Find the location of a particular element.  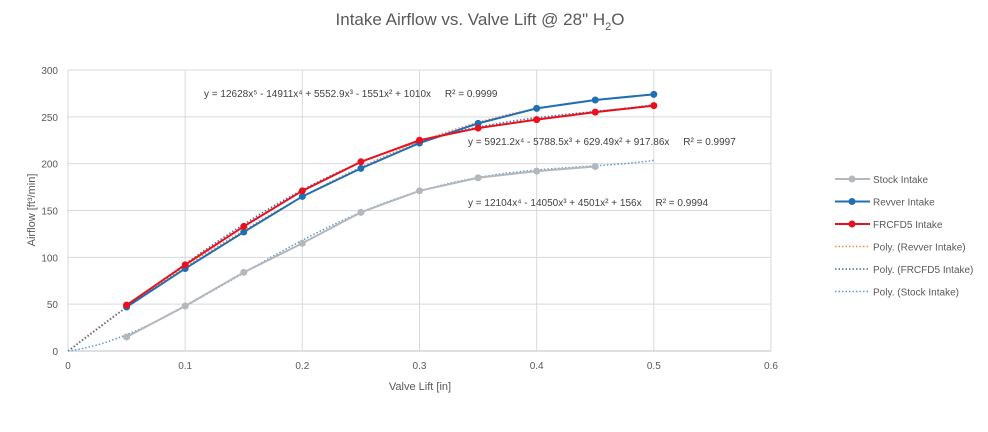

x-tick-label: 0.1 is located at coordinates (185, 366).